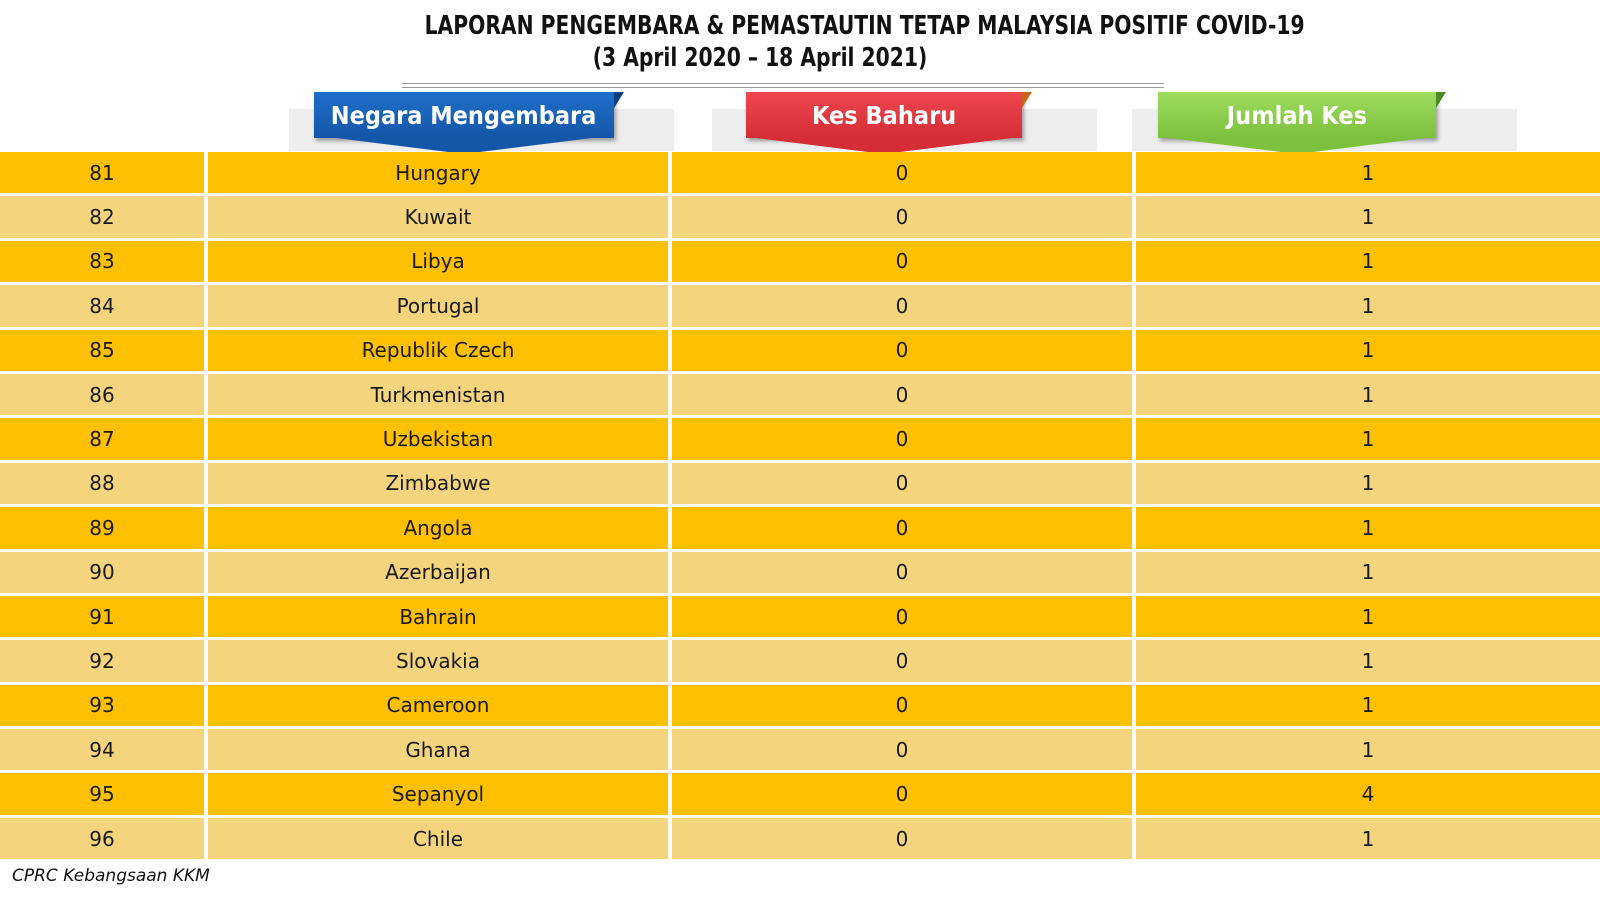  What do you see at coordinates (1368, 795) in the screenshot?
I see `row-total-cases: 4` at bounding box center [1368, 795].